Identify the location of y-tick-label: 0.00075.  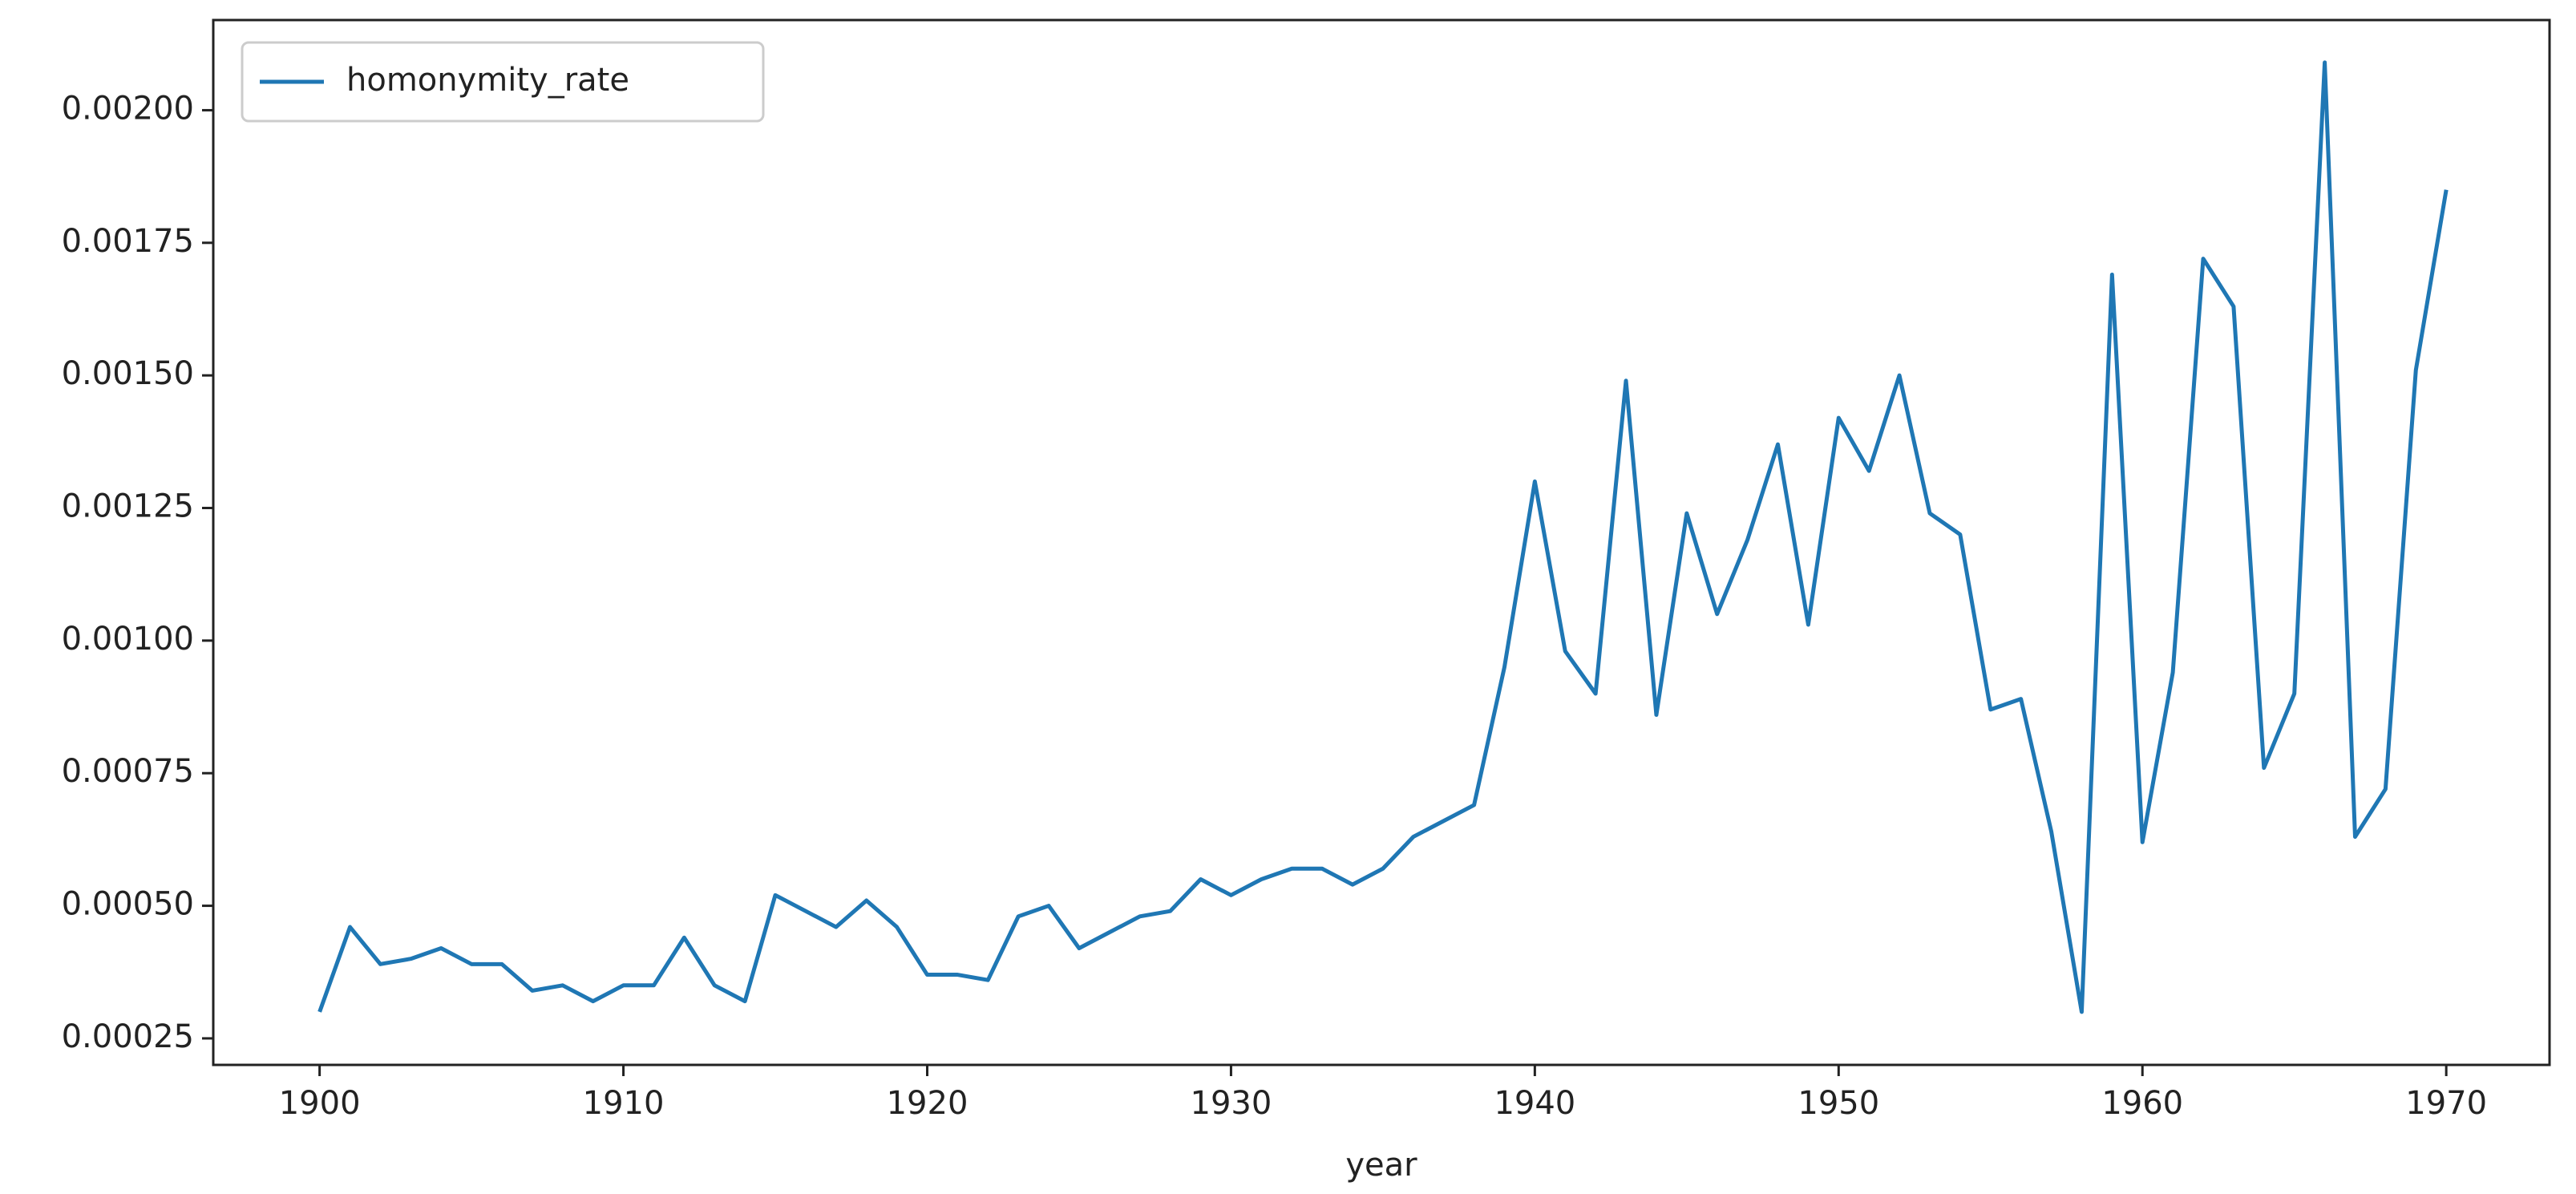
(128, 771).